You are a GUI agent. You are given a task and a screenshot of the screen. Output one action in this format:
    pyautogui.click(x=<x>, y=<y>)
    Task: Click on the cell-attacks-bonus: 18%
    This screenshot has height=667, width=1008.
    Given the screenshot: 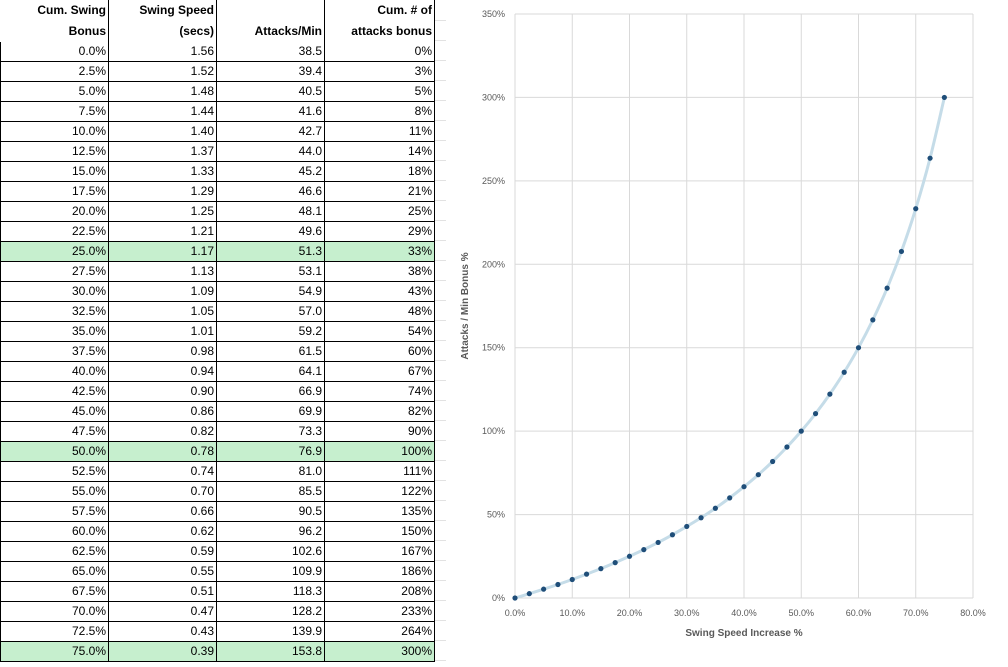 What is the action you would take?
    pyautogui.click(x=379, y=171)
    